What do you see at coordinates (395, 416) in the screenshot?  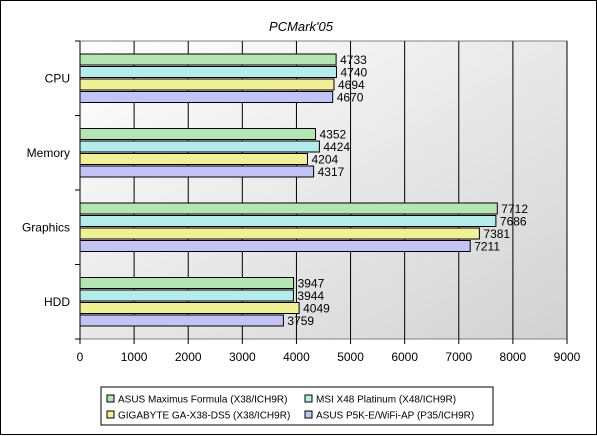 I see `legend-label: ASUS P5K-E/WiFi-AP (P35/ICH9R)` at bounding box center [395, 416].